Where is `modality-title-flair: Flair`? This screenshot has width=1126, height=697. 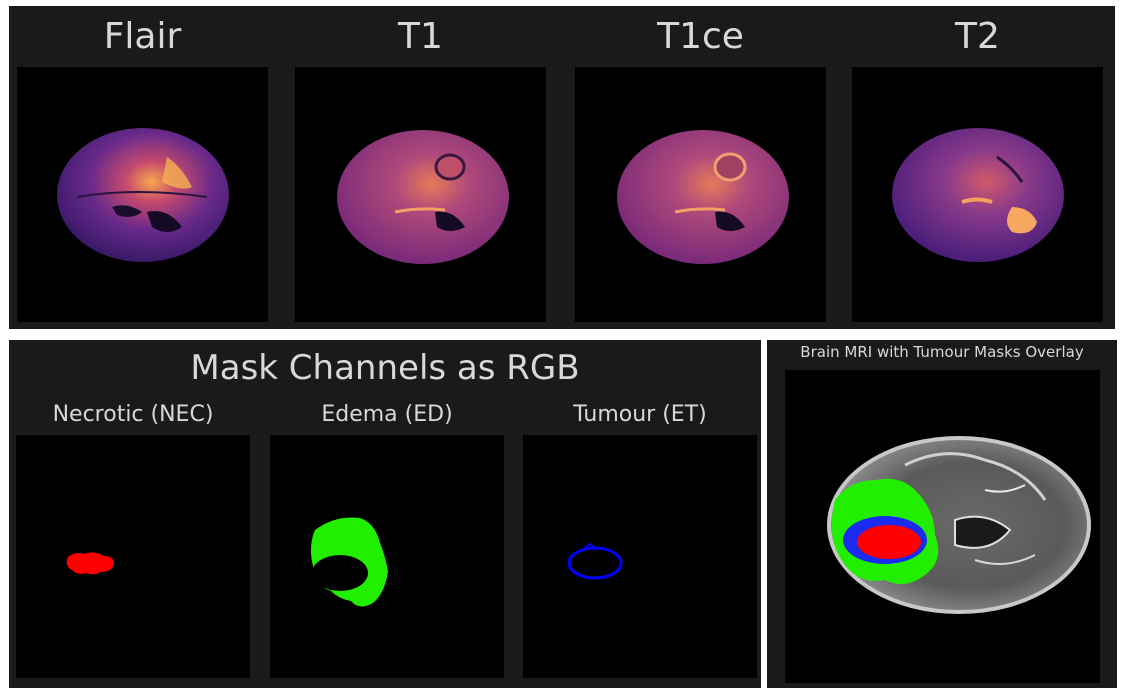 modality-title-flair: Flair is located at coordinates (142, 36).